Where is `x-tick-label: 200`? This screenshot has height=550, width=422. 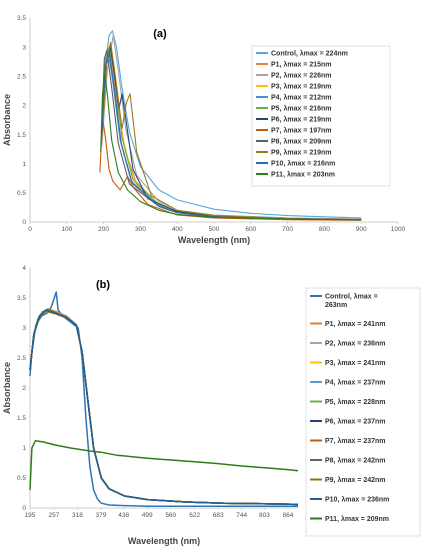
x-tick-label: 200 is located at coordinates (103, 229).